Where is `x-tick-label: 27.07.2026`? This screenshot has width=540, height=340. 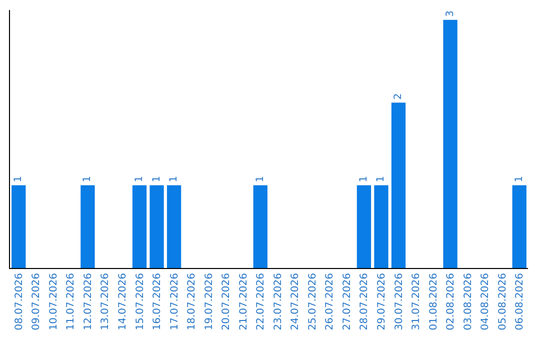 x-tick-label: 27.07.2026 is located at coordinates (347, 301).